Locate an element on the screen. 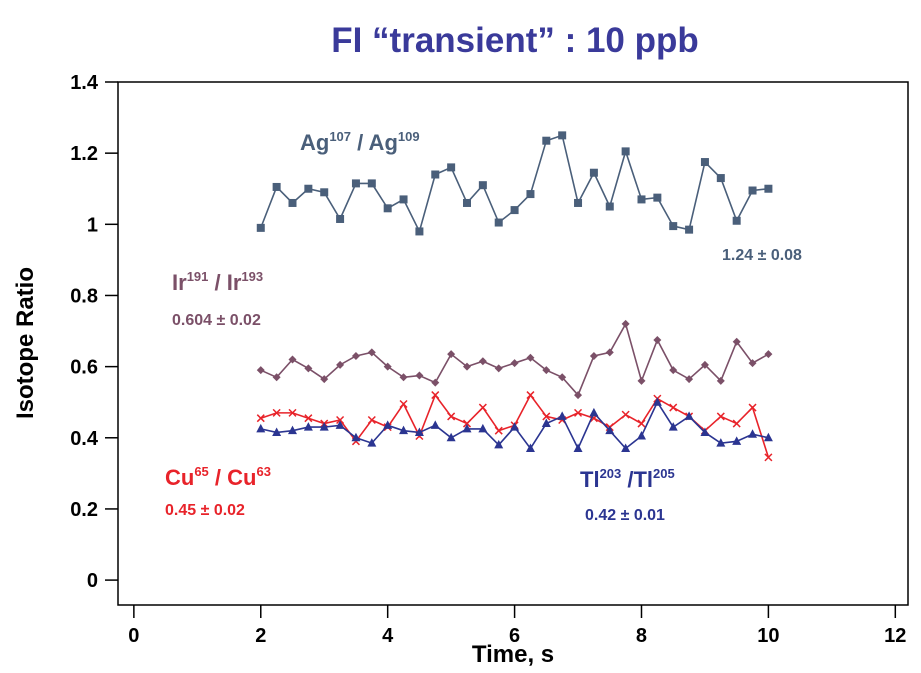 The height and width of the screenshot is (673, 921). y-tick-label: 0.6 is located at coordinates (84, 368).